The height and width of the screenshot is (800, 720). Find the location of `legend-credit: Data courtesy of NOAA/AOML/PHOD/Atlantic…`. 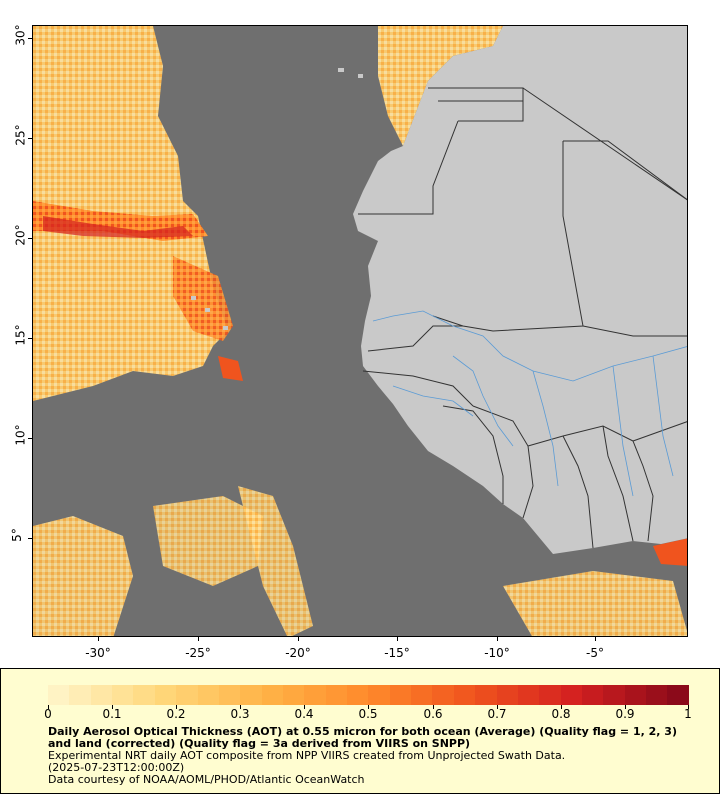

legend-credit: Data courtesy of NOAA/AOML/PHOD/Atlantic… is located at coordinates (206, 779).